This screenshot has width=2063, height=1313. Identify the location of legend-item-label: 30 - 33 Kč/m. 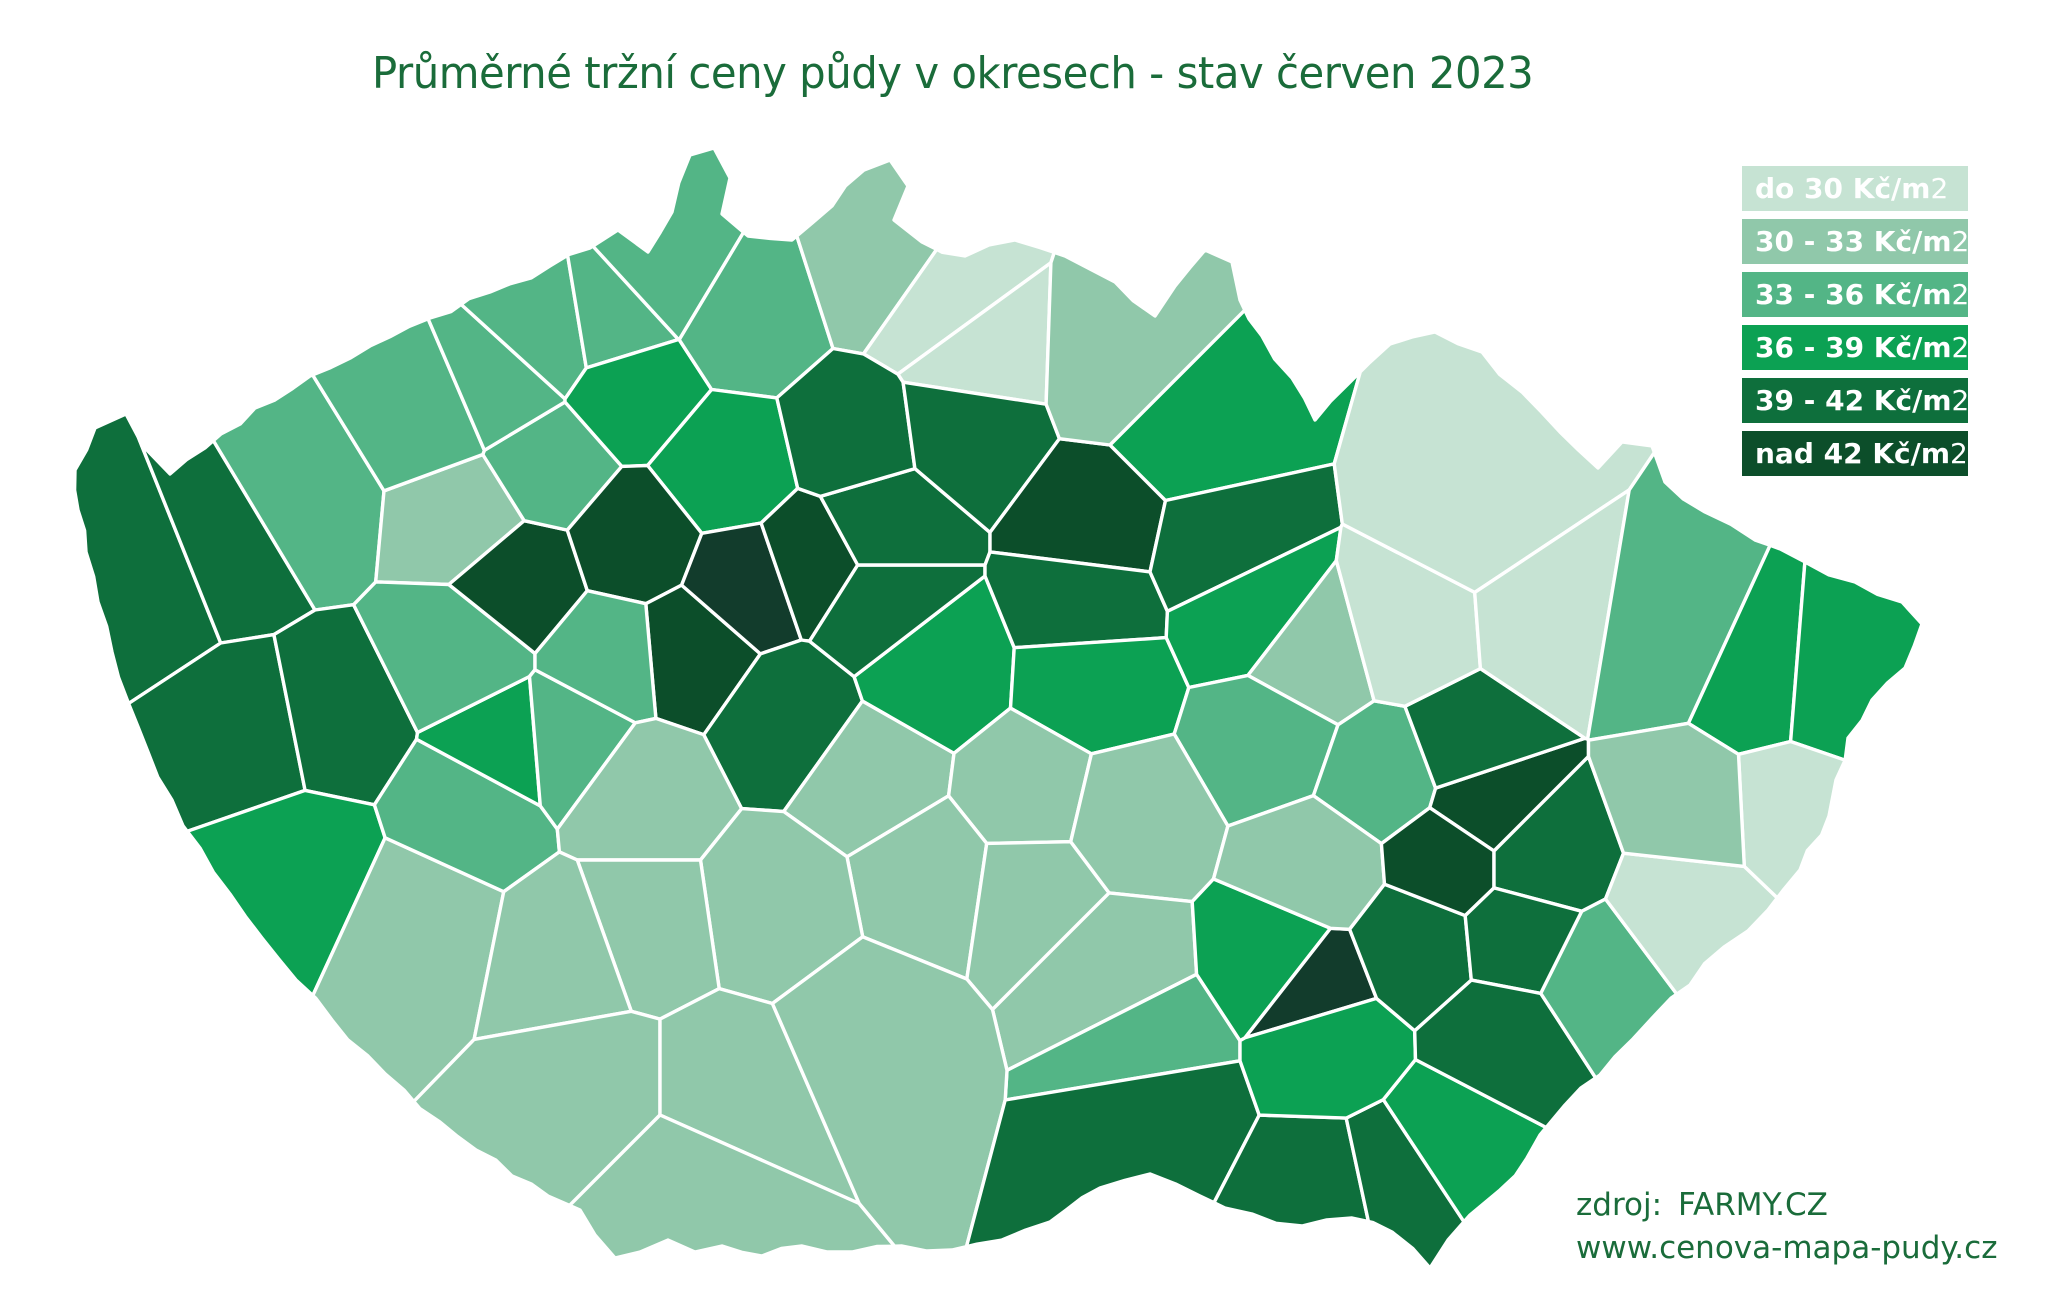
(1853, 241).